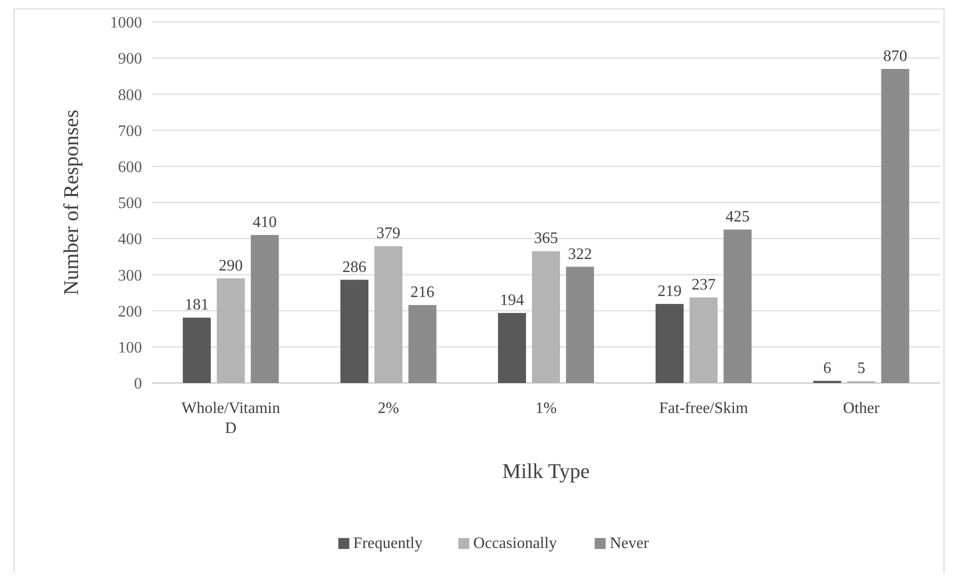  I want to click on data-label: 290, so click(230, 265).